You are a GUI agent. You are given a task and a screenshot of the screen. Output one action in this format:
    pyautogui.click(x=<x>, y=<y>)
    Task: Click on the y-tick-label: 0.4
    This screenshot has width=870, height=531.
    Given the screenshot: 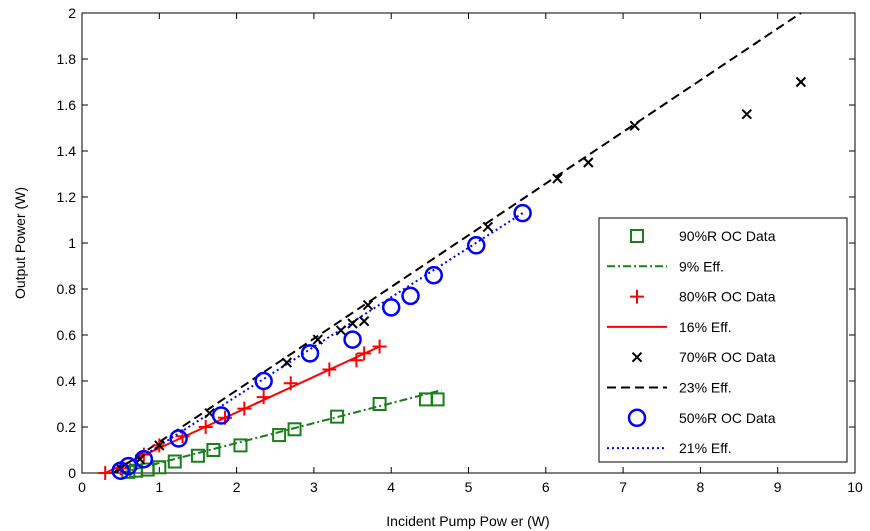 What is the action you would take?
    pyautogui.click(x=67, y=381)
    